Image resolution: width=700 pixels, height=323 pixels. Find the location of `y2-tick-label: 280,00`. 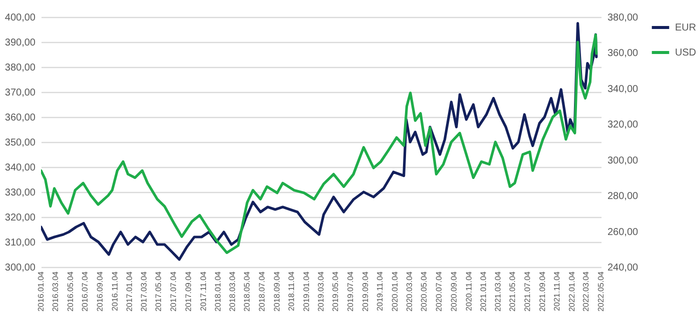

y2-tick-label: 280,00 is located at coordinates (623, 196).